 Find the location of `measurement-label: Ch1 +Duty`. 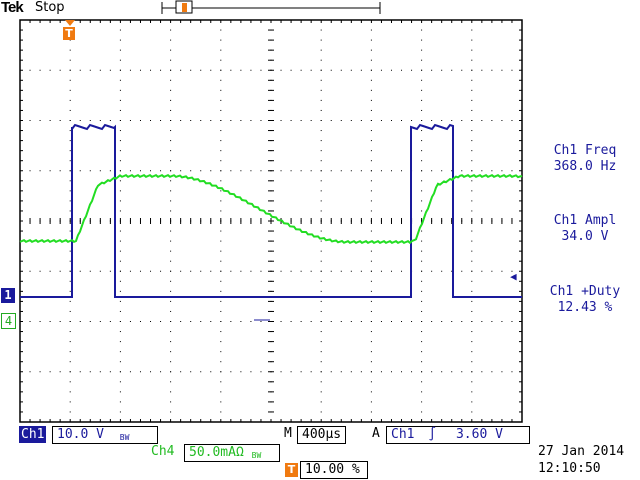

measurement-label: Ch1 +Duty is located at coordinates (585, 291).